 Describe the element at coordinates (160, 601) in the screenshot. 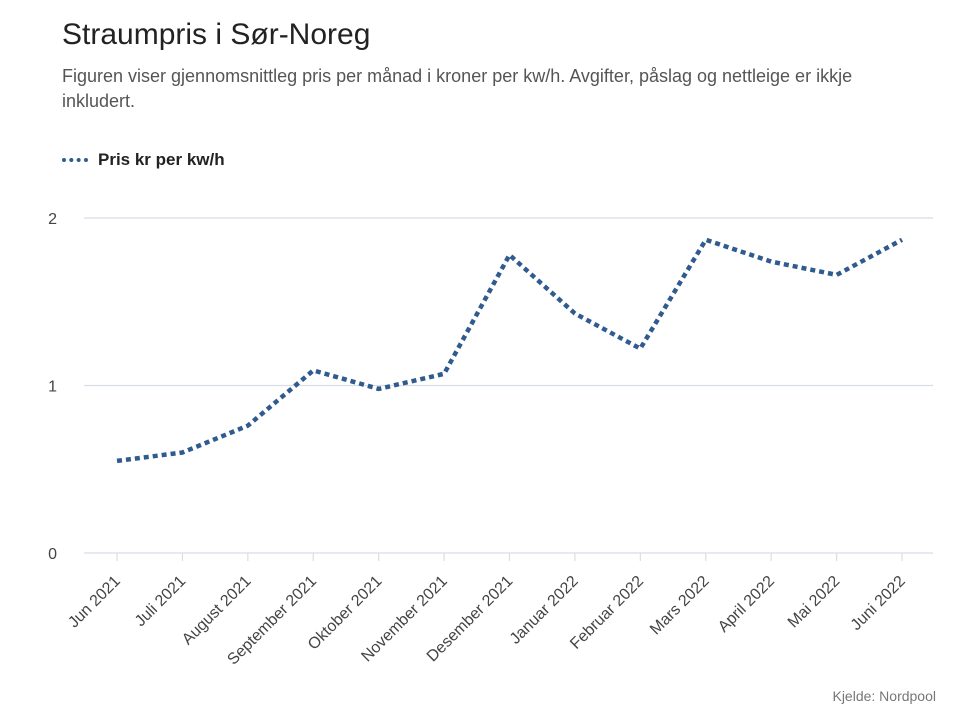

I see `x-tick-label: Juli 2021` at that location.